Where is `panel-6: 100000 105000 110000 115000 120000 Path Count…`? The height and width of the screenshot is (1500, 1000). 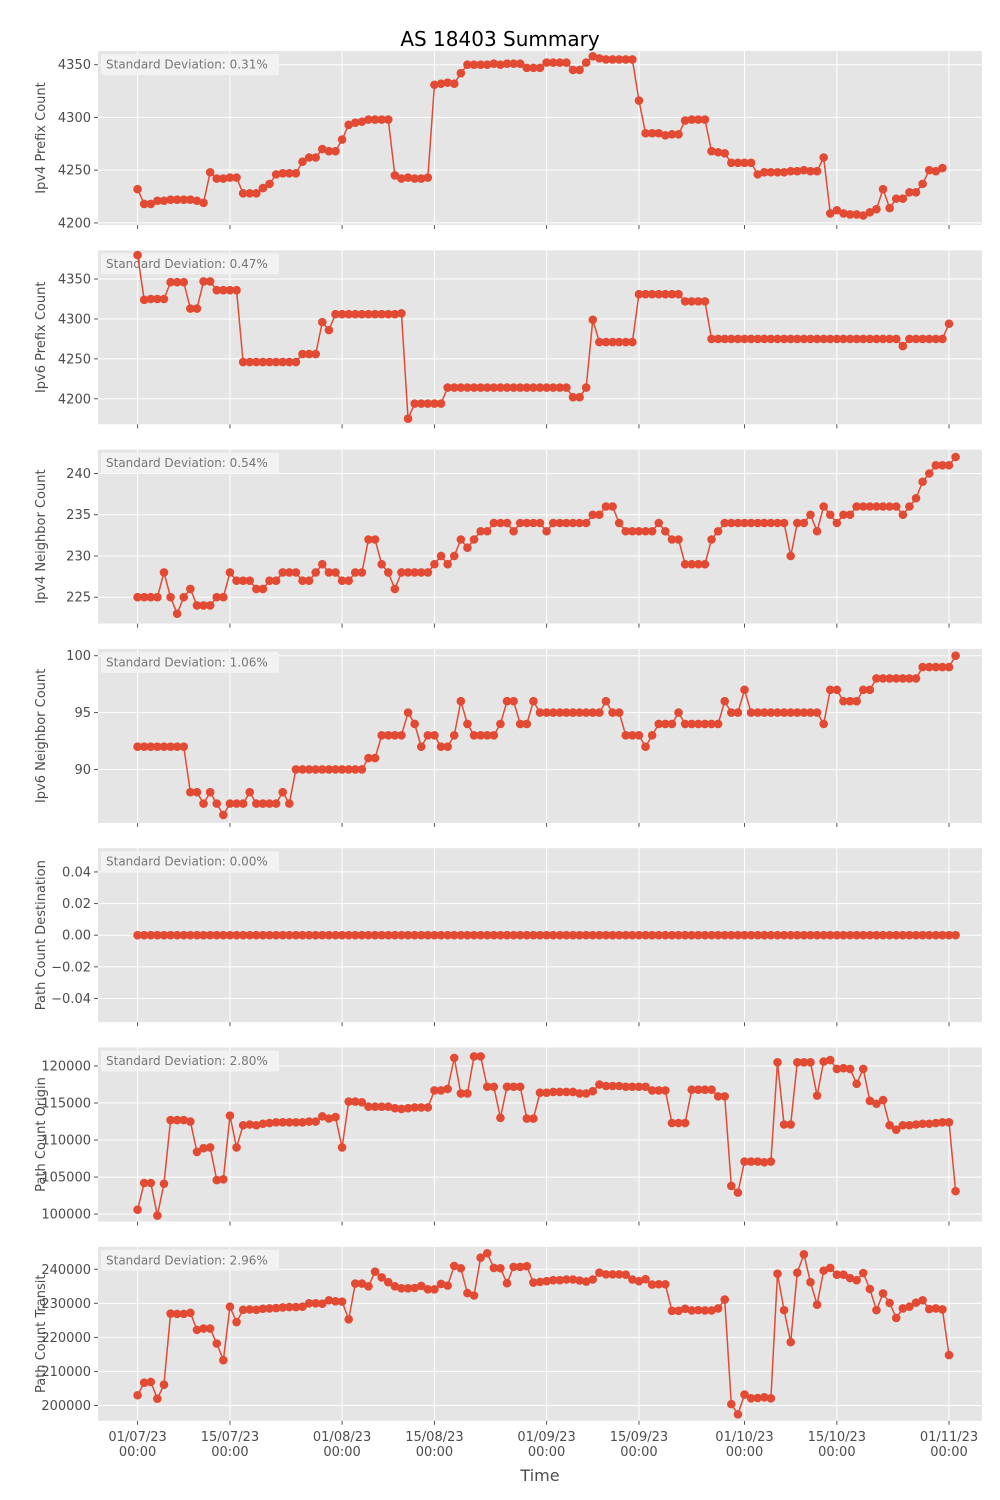
panel-6: 100000 105000 110000 115000 120000 Path Count… is located at coordinates (508, 1136).